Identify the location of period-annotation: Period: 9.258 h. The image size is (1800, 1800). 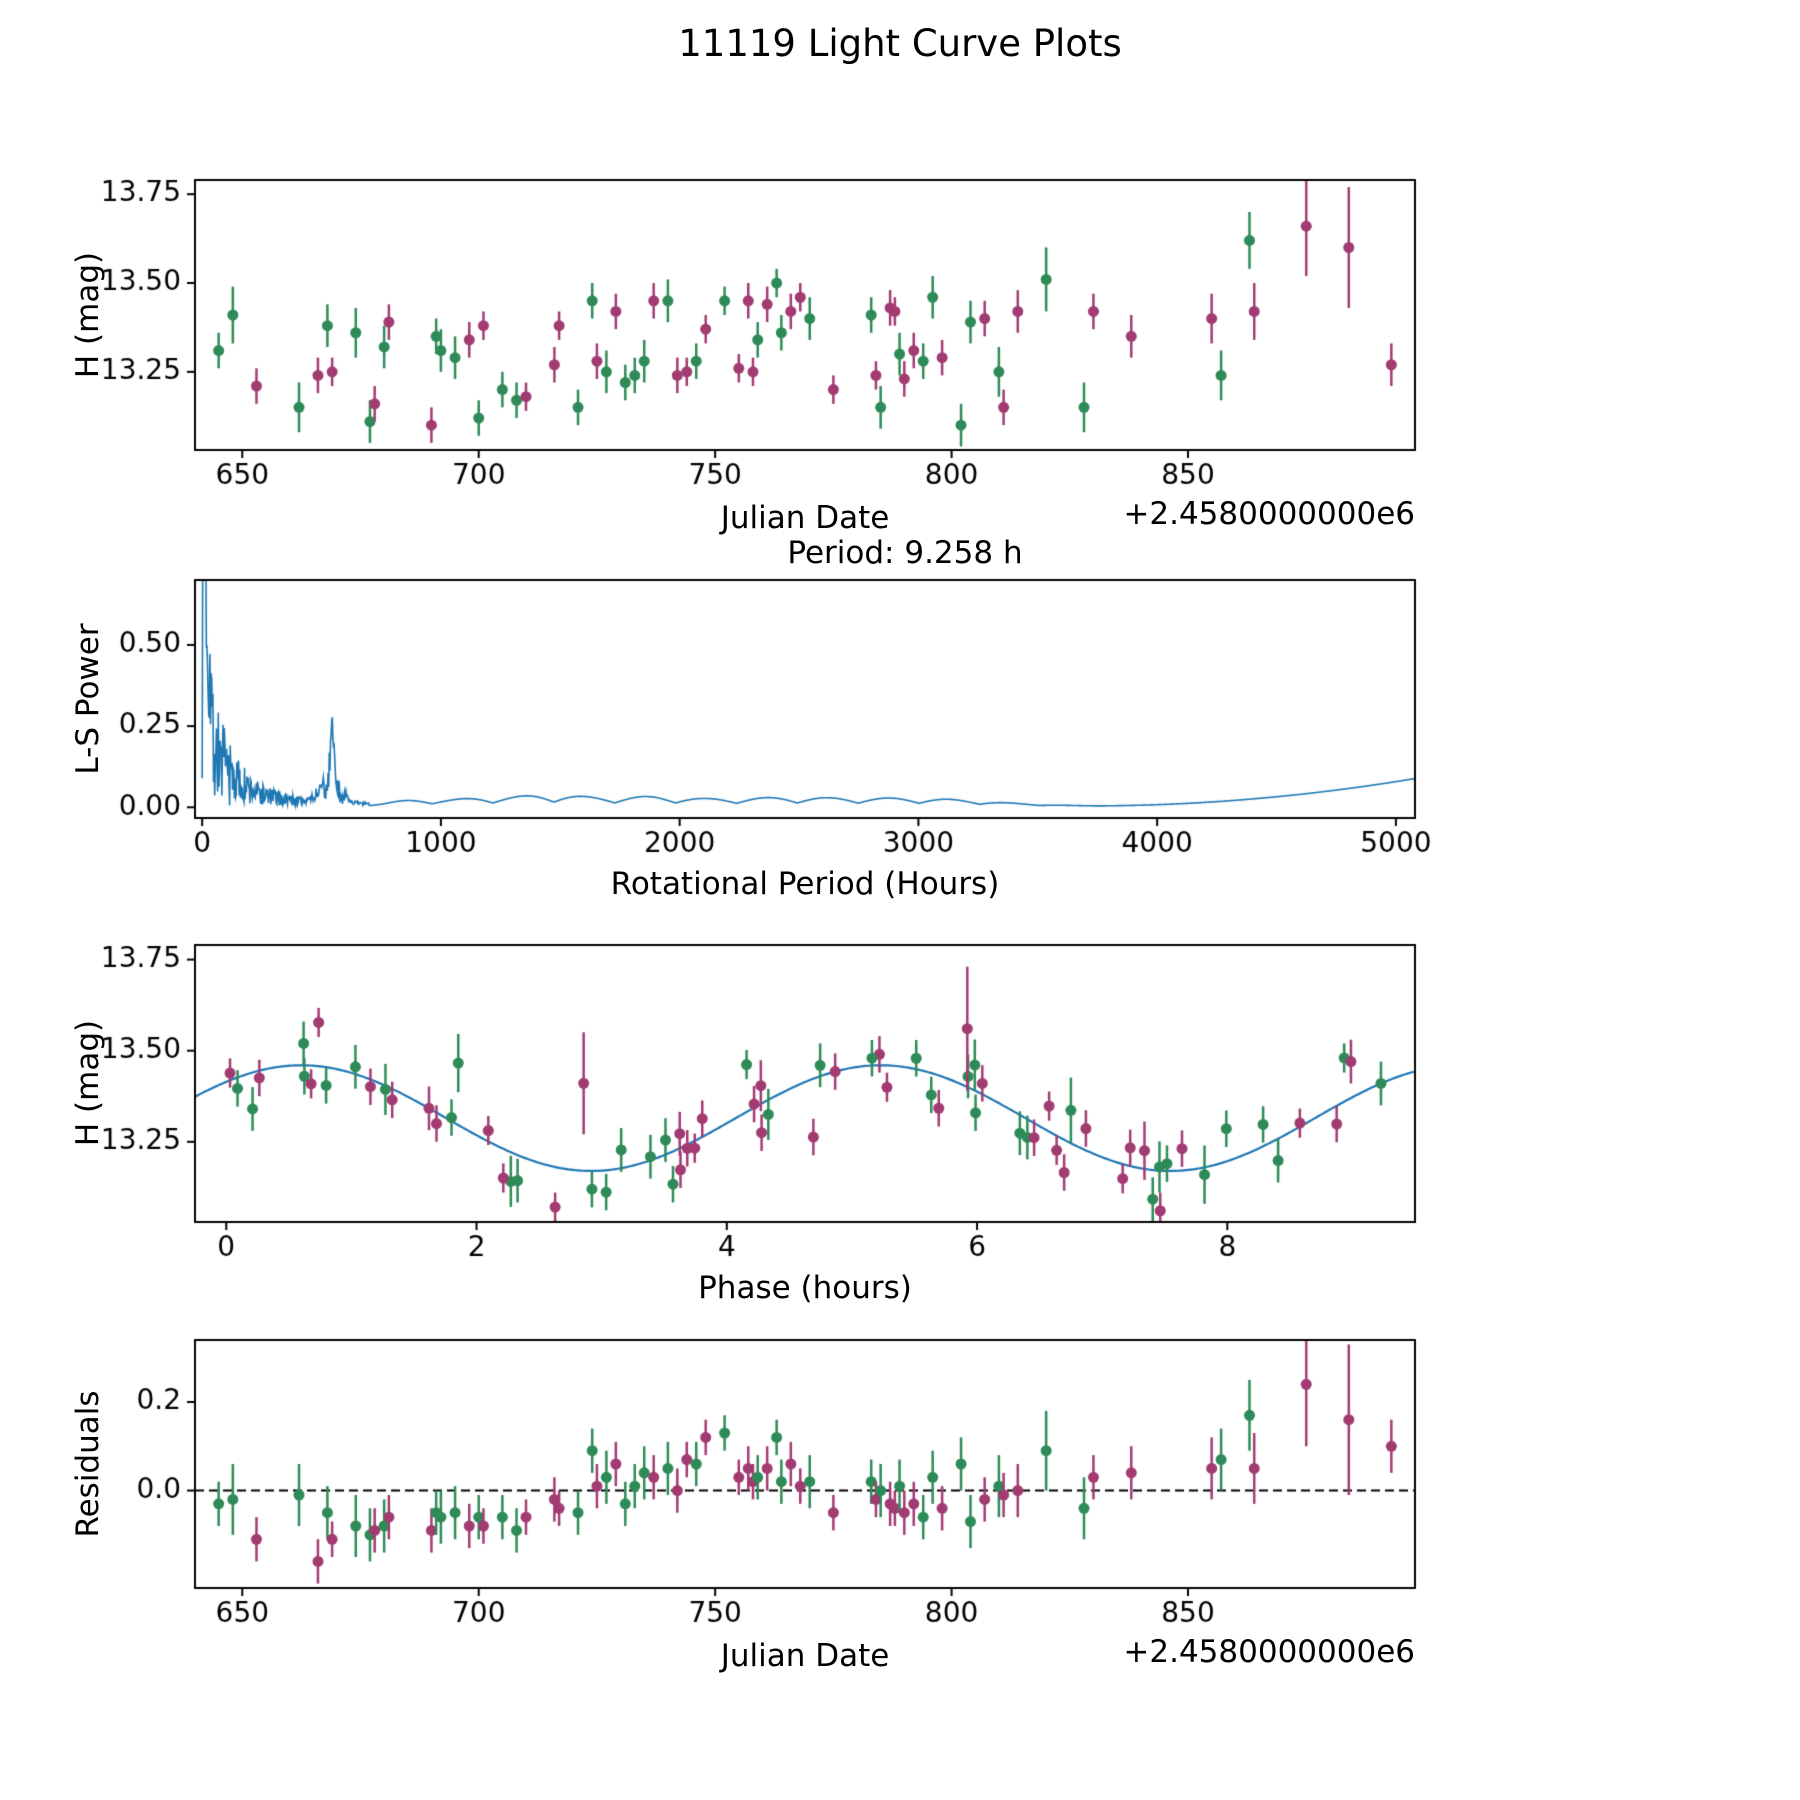
(905, 553).